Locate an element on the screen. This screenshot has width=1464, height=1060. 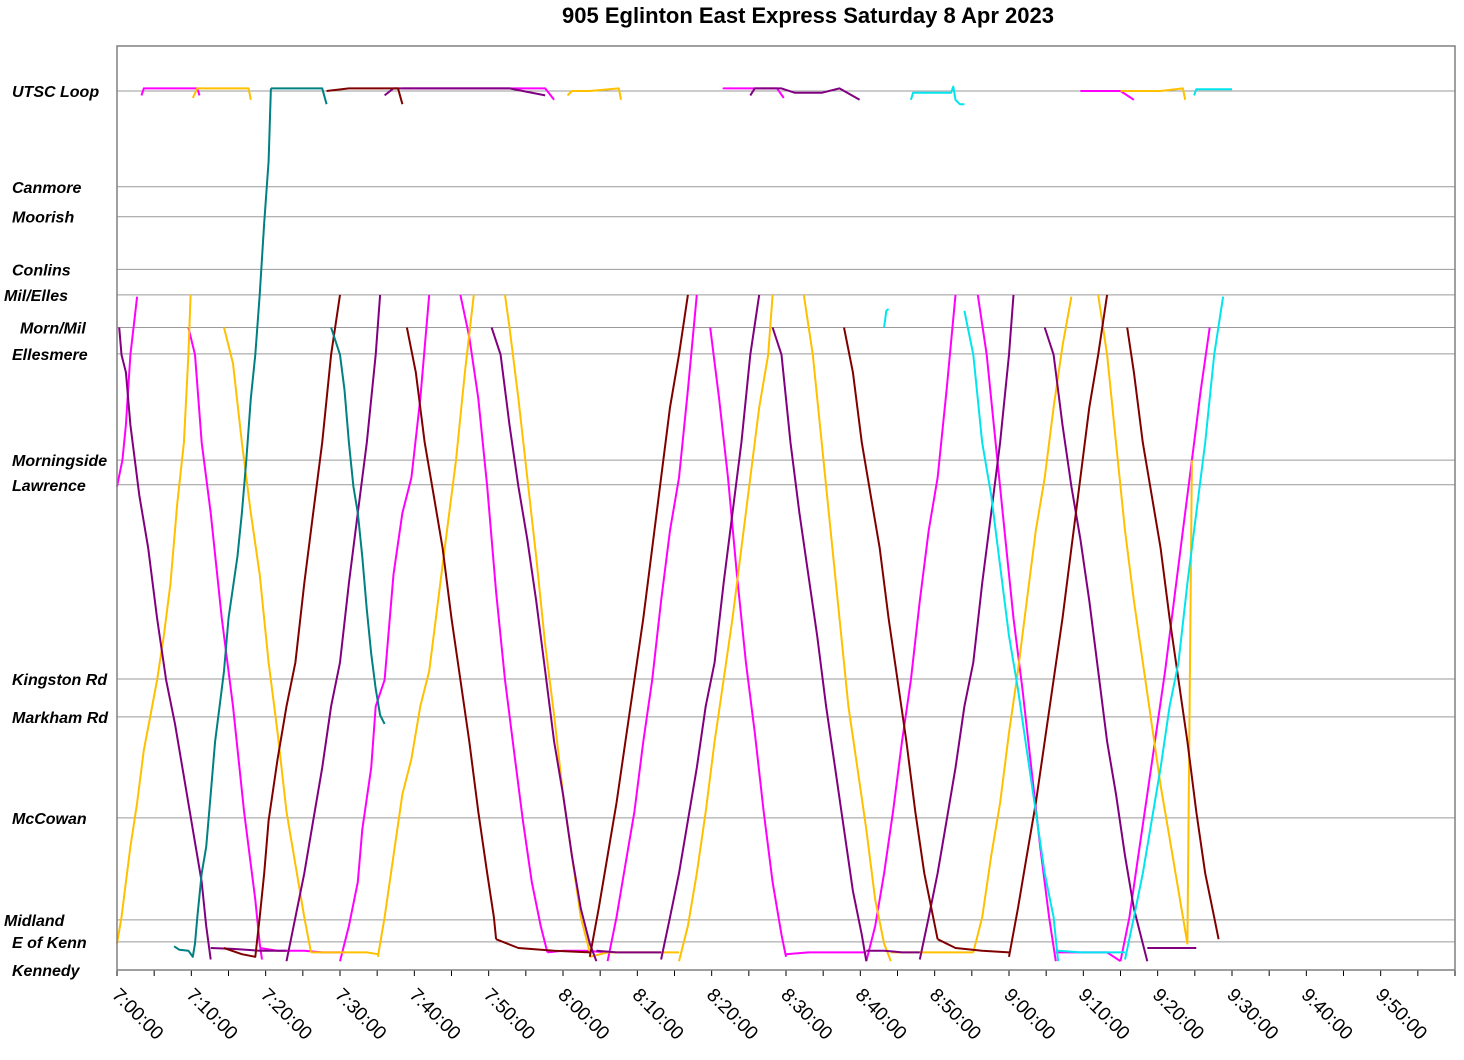
x-tick-label-0: 7:00:00 is located at coordinates (137, 1015).